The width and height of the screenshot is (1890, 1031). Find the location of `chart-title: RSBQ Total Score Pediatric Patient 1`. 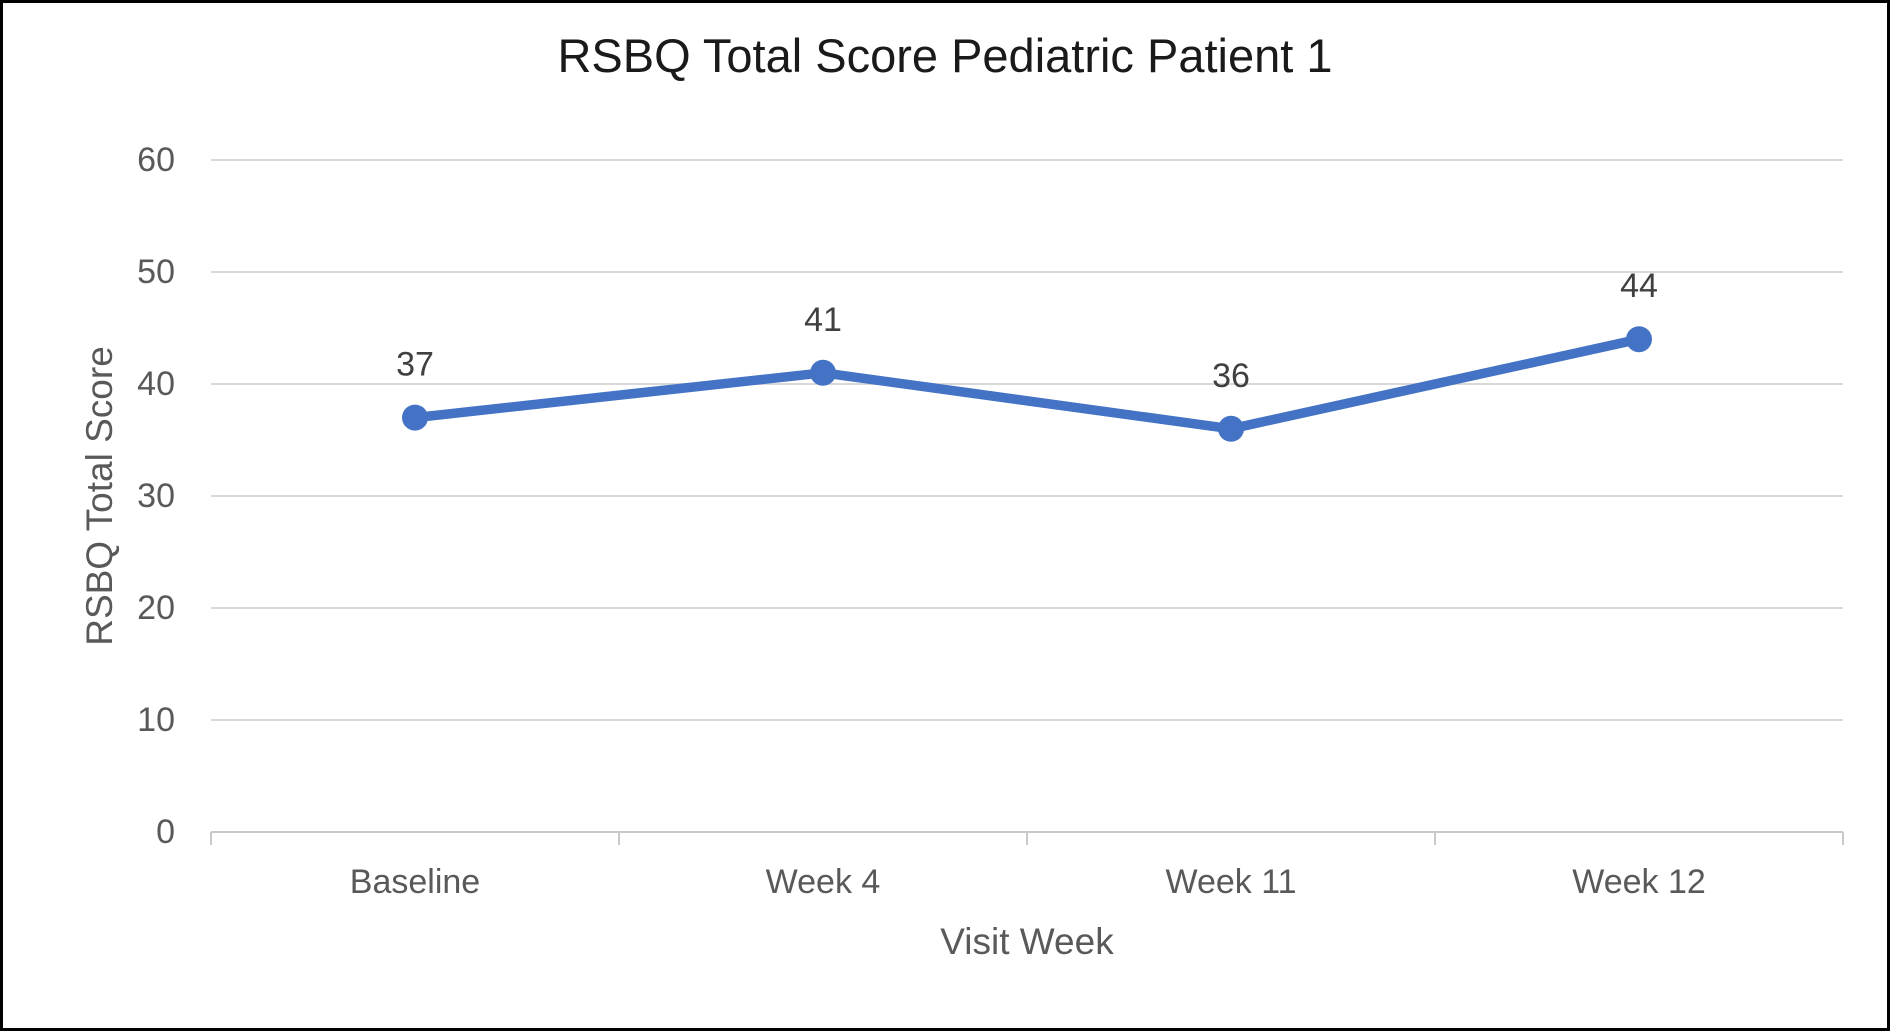

chart-title: RSBQ Total Score Pediatric Patient 1 is located at coordinates (945, 55).